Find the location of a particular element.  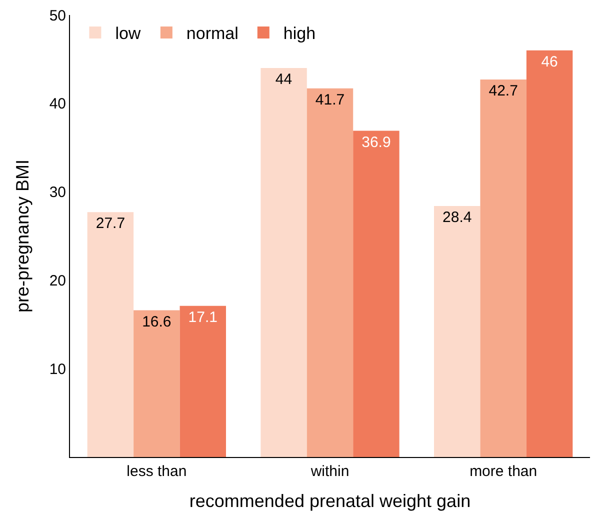

legend-label: high is located at coordinates (299, 34).